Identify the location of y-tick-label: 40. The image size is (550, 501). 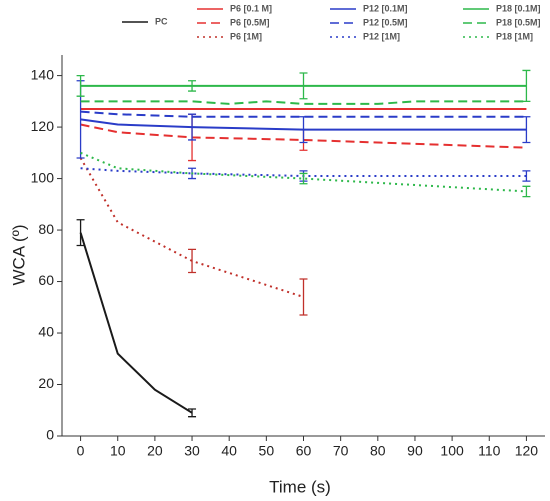
(46, 332).